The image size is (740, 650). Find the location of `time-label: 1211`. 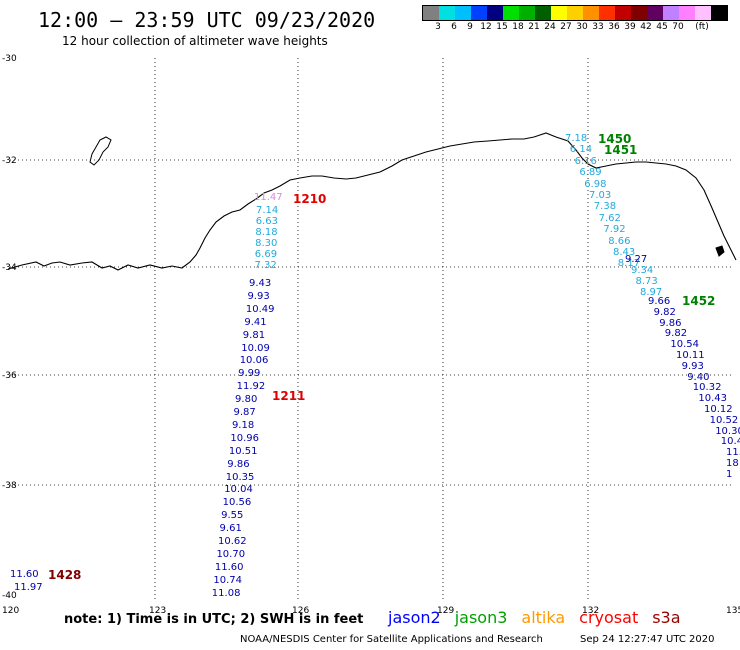

time-label: 1211 is located at coordinates (289, 396).